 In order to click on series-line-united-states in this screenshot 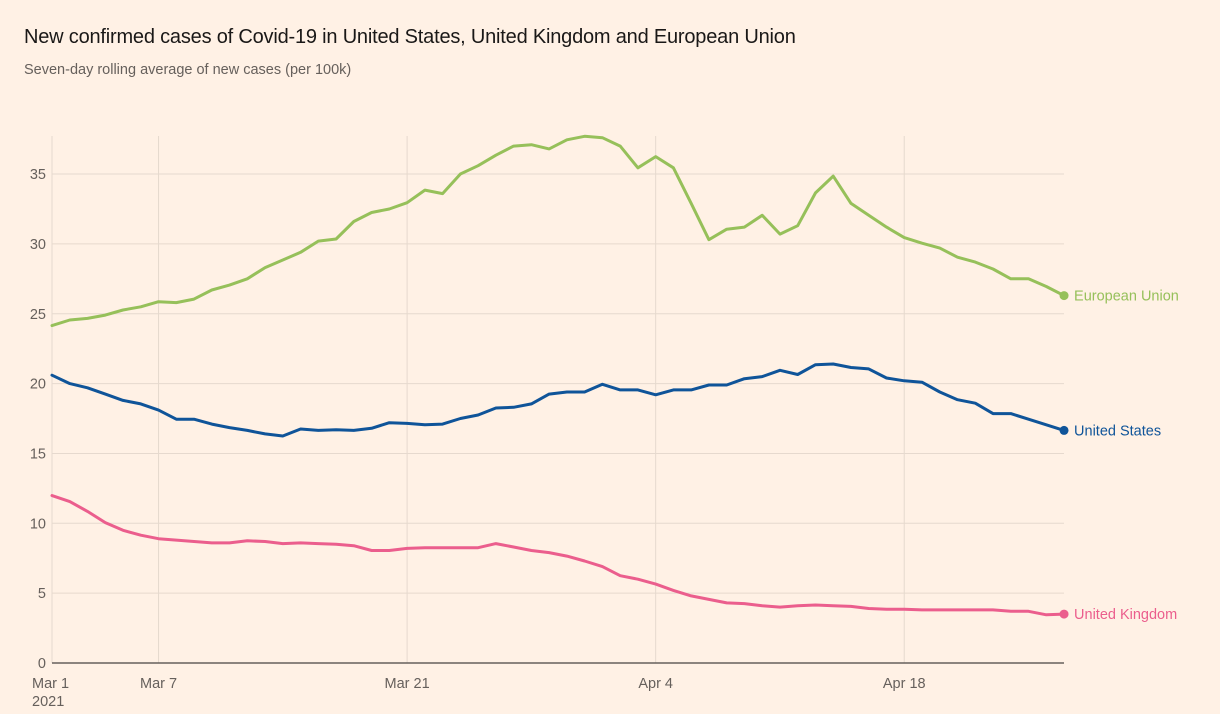, I will do `click(558, 400)`.